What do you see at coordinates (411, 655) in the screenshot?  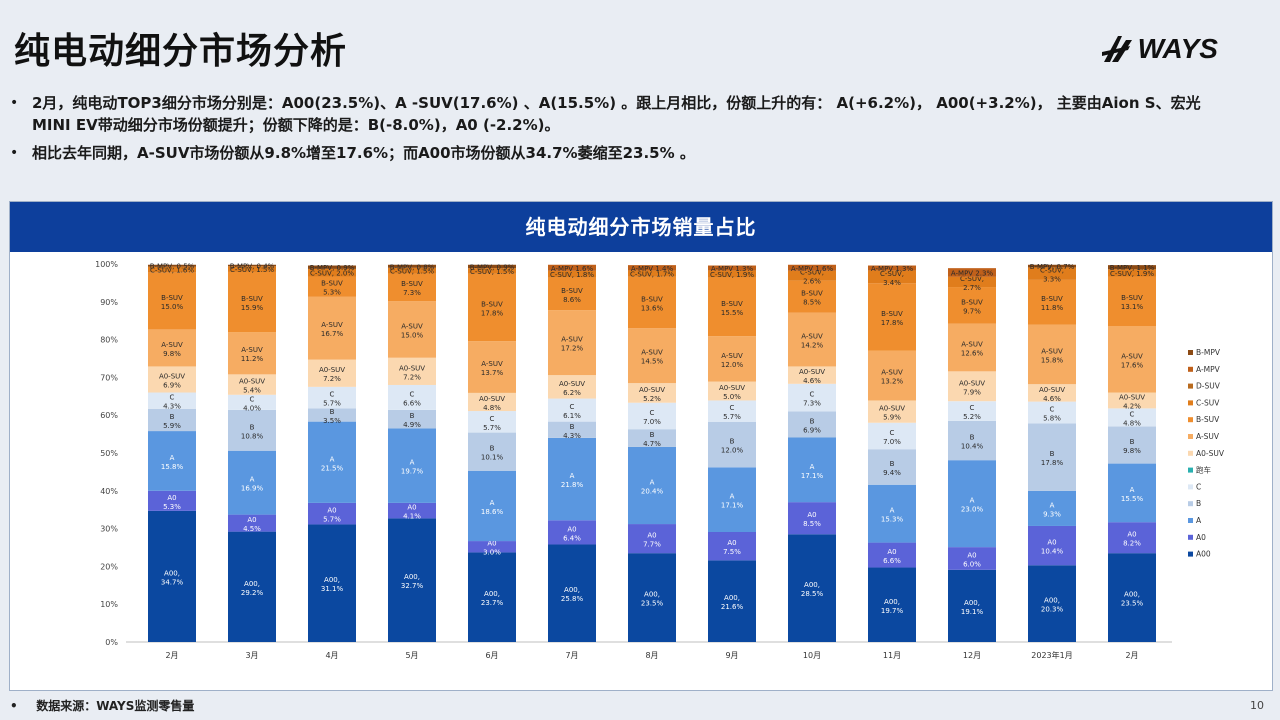 I see `x-tick-label: 5月` at bounding box center [411, 655].